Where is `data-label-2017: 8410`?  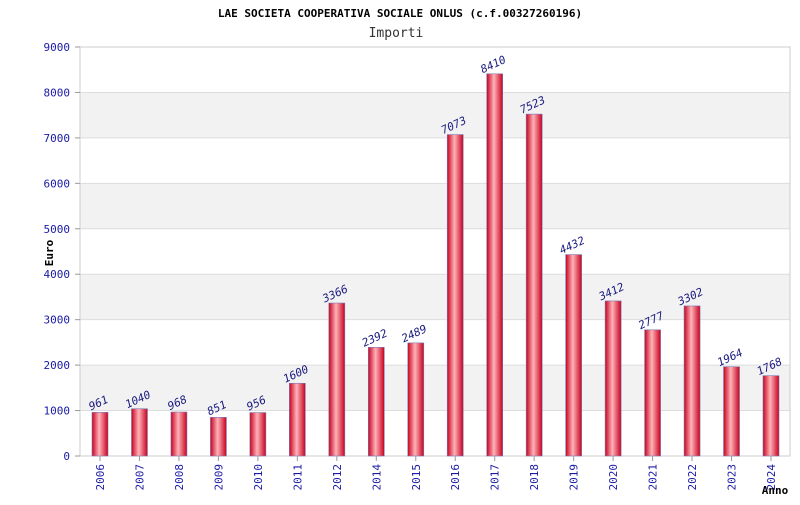 data-label-2017: 8410 is located at coordinates (493, 64).